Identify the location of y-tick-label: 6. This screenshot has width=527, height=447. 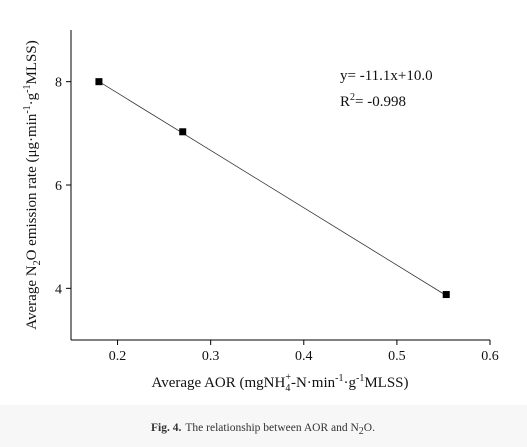
(58, 186).